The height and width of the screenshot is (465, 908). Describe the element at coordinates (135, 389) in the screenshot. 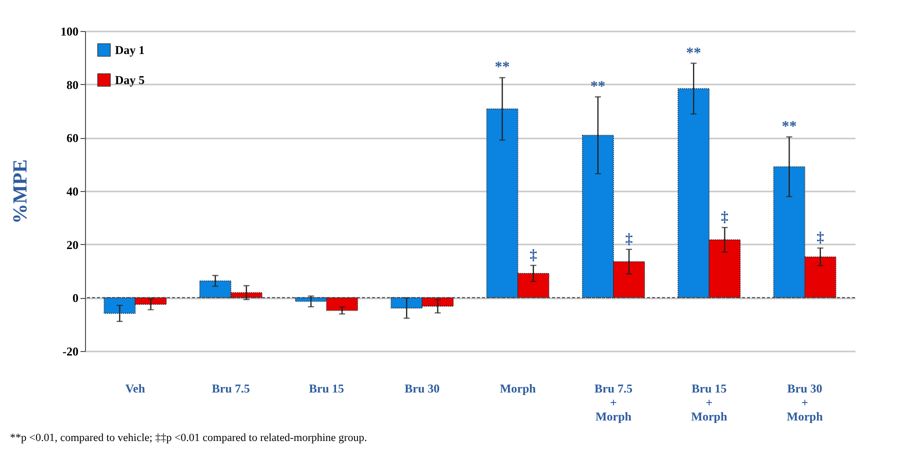

I see `x-tick-label: Veh` at that location.